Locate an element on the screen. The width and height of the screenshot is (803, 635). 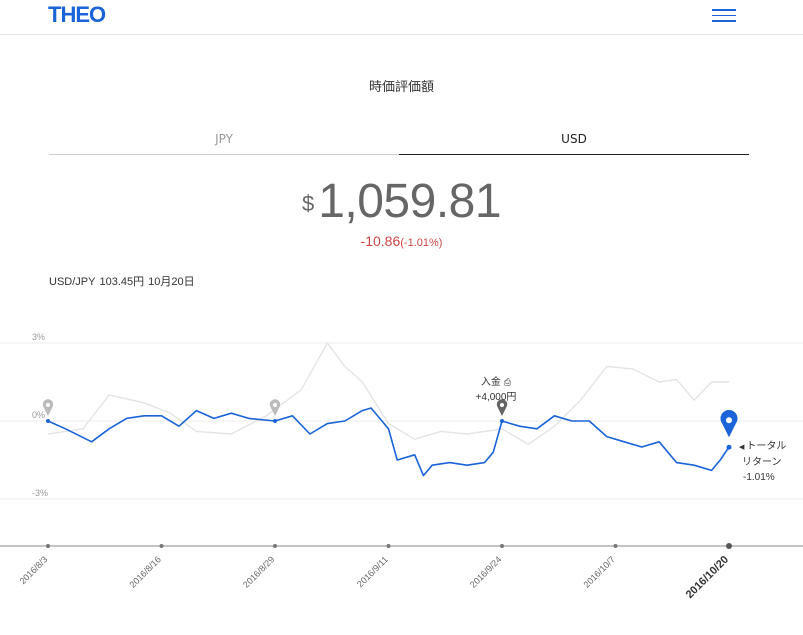
current-location-pin-icon is located at coordinates (729, 423).